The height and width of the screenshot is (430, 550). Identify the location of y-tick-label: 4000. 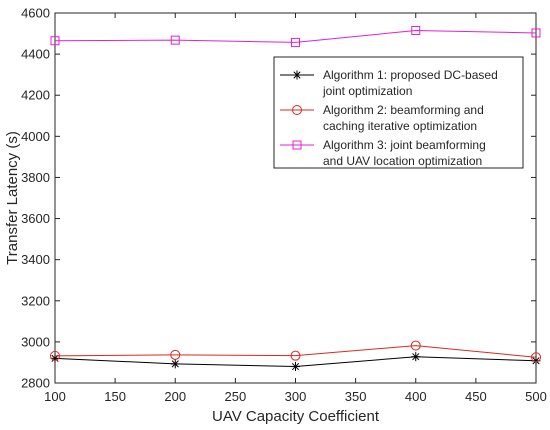
(35, 136).